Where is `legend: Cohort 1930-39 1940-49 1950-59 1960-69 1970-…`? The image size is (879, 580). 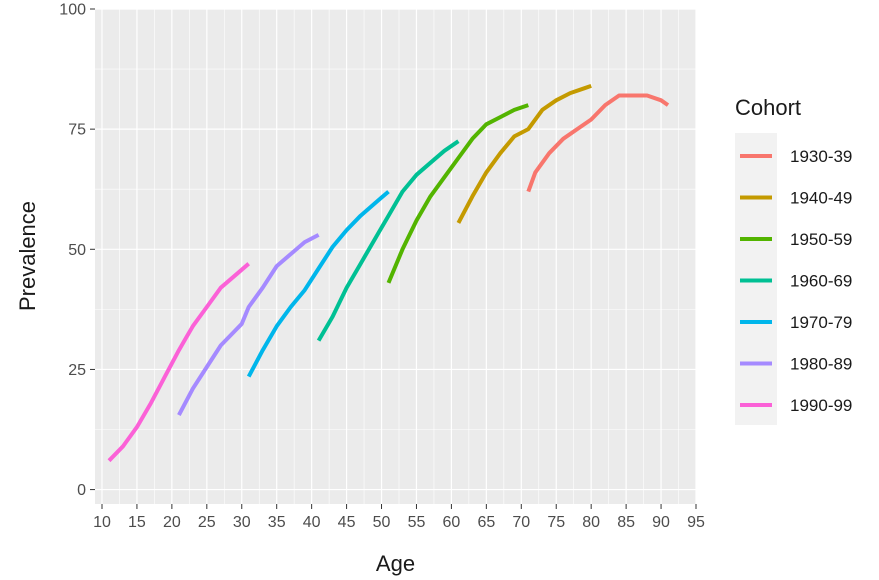
legend: Cohort 1930-39 1940-49 1950-59 1960-69 1970-… is located at coordinates (793, 260).